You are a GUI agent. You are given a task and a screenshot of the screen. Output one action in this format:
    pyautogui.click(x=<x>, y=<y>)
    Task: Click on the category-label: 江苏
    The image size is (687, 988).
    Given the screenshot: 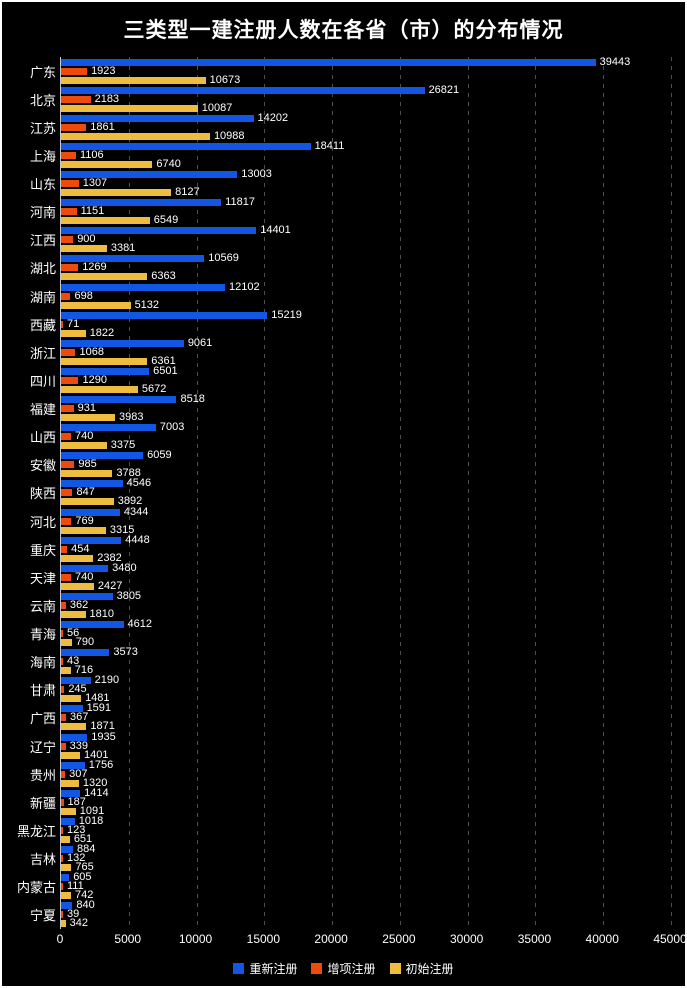 What is the action you would take?
    pyautogui.click(x=42, y=128)
    